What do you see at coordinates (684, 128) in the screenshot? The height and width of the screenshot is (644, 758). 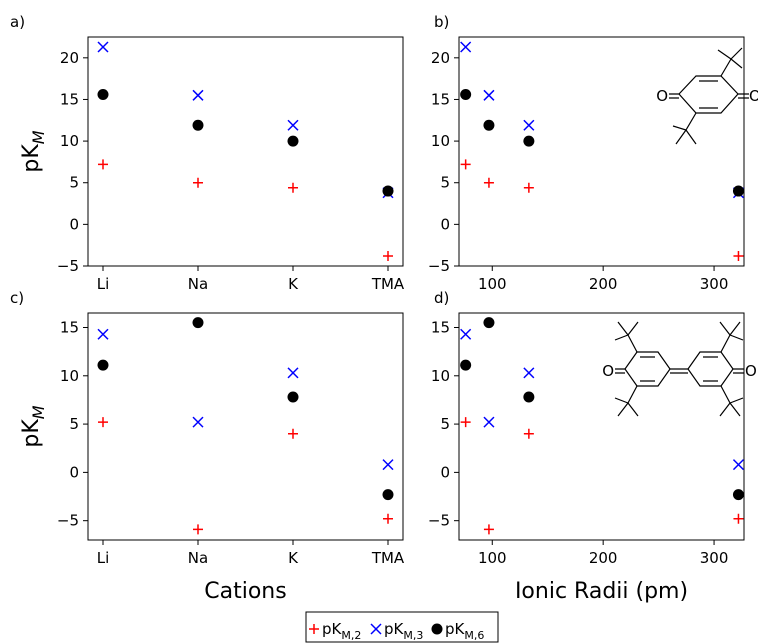 I see `tbutyl-bottom` at bounding box center [684, 128].